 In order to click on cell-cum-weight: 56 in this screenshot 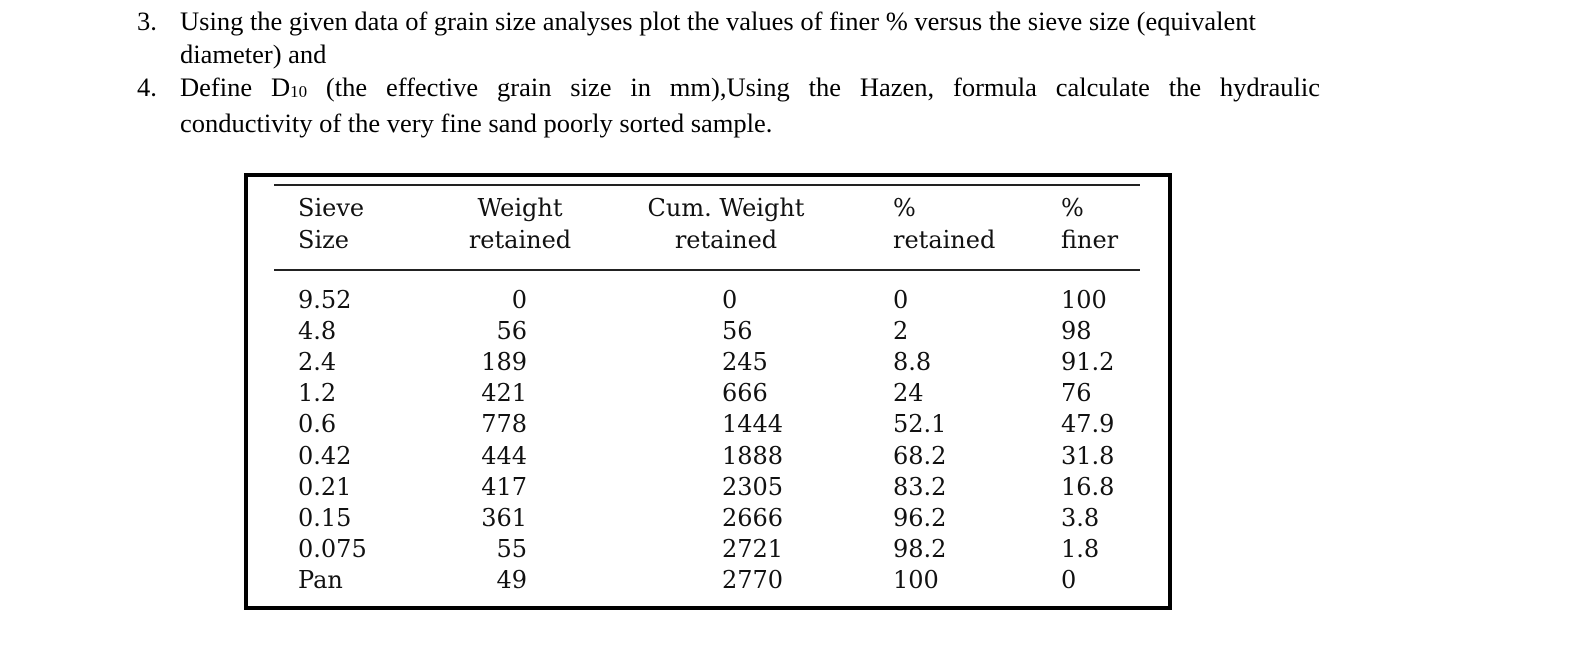, I will do `click(737, 331)`.